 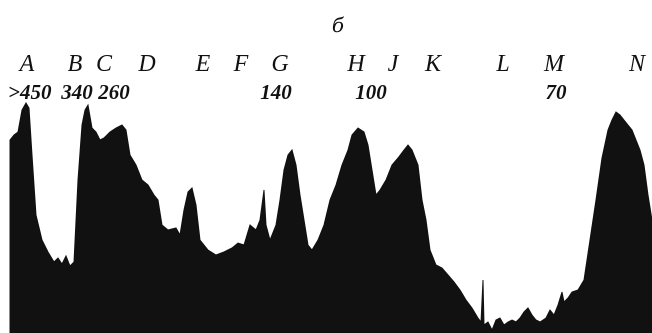 What do you see at coordinates (554, 64) in the screenshot?
I see `marker-label-m: M` at bounding box center [554, 64].